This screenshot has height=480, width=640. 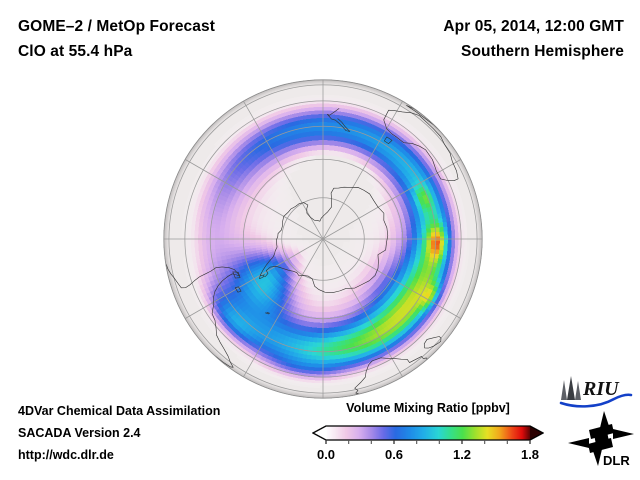 I want to click on dlr-logo: DLR, so click(x=601, y=439).